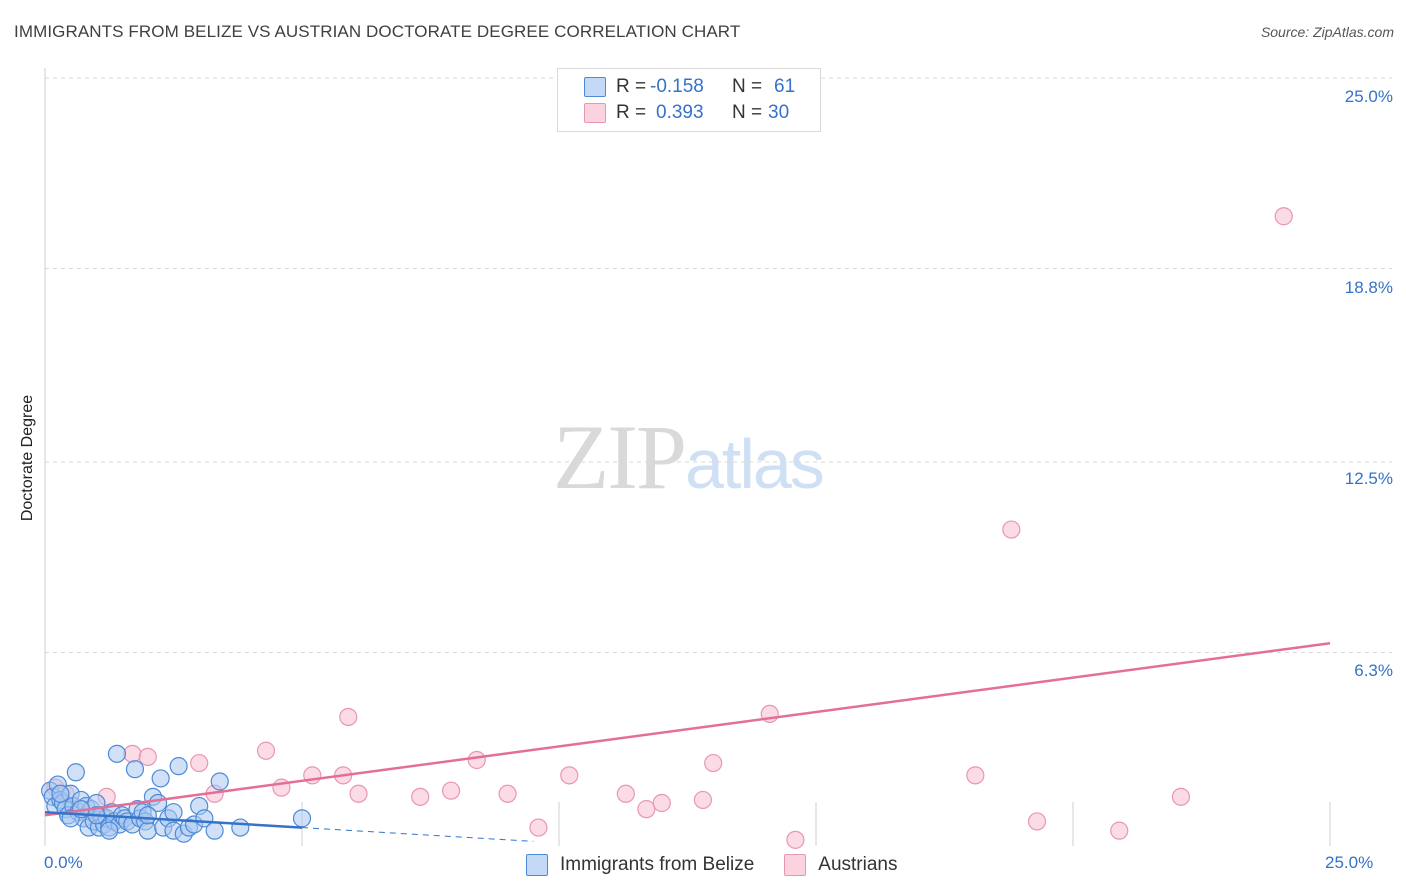 The width and height of the screenshot is (1406, 892). I want to click on legend-r-value-austrians: 0.393, so click(680, 112).